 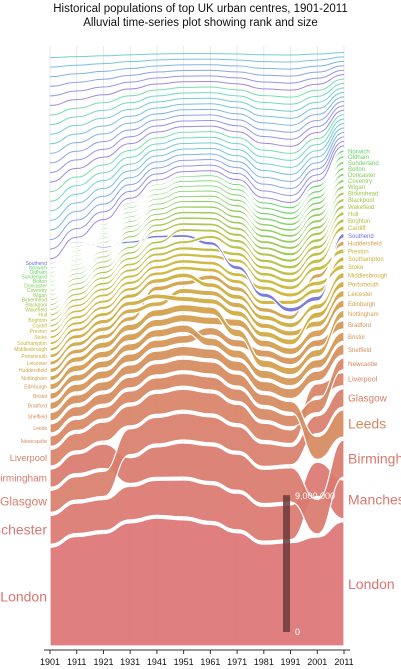 I want to click on left-label-oldham: Oldham, so click(x=38, y=273).